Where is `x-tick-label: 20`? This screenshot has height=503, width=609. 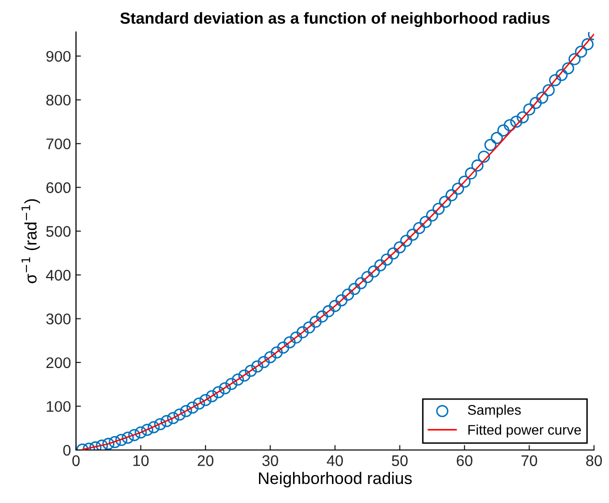 x-tick-label: 20 is located at coordinates (206, 460).